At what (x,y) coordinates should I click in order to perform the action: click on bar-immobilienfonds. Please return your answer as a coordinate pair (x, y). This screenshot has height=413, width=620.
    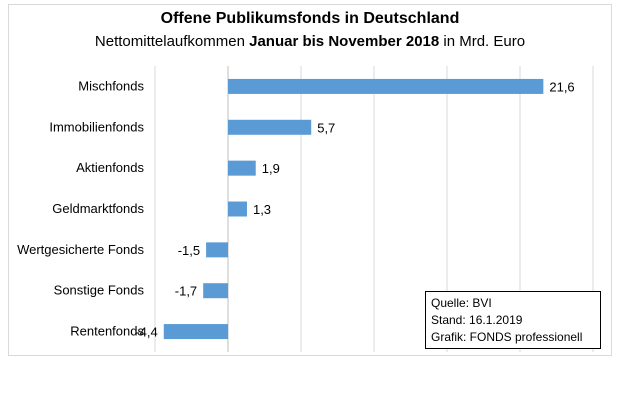
    Looking at the image, I should click on (270, 127).